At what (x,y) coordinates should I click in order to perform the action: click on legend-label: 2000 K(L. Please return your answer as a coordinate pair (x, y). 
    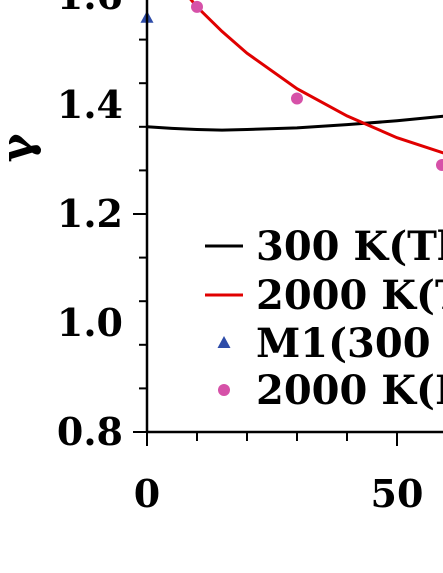
    Looking at the image, I should click on (349, 390).